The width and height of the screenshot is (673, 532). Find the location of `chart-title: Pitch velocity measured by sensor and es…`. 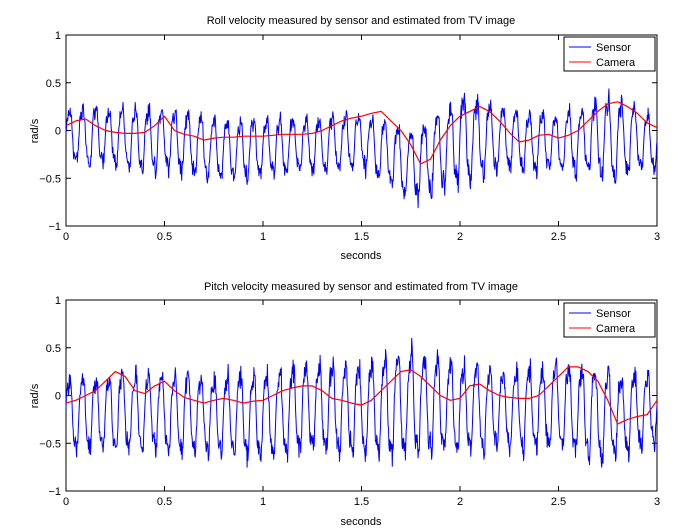

chart-title: Pitch velocity measured by sensor and es… is located at coordinates (361, 287).